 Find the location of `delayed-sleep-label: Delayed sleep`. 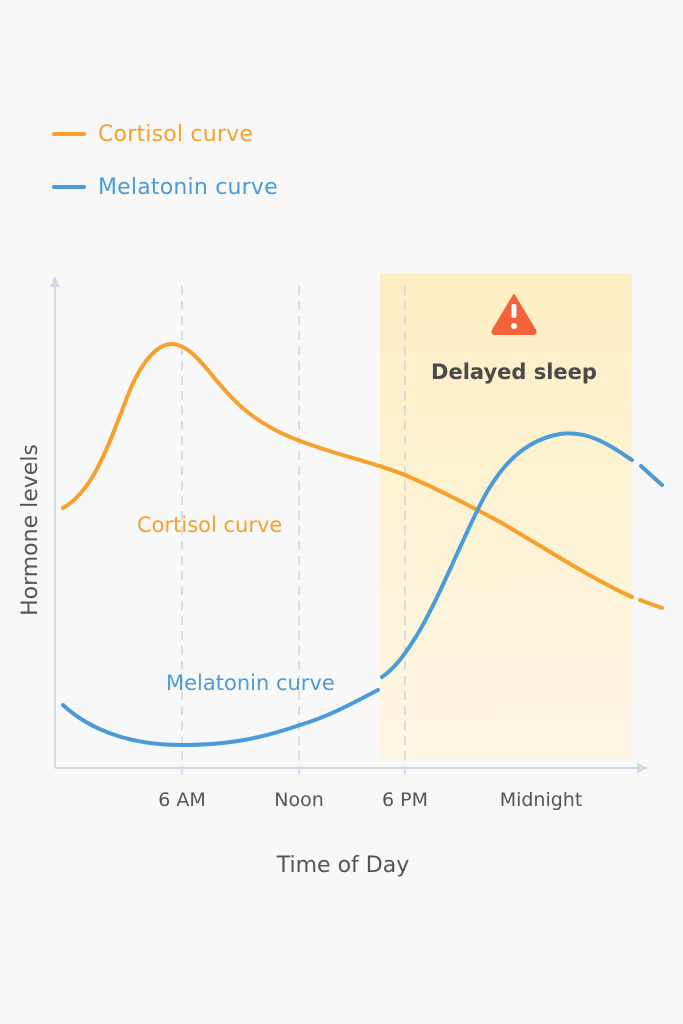

delayed-sleep-label: Delayed sleep is located at coordinates (514, 372).